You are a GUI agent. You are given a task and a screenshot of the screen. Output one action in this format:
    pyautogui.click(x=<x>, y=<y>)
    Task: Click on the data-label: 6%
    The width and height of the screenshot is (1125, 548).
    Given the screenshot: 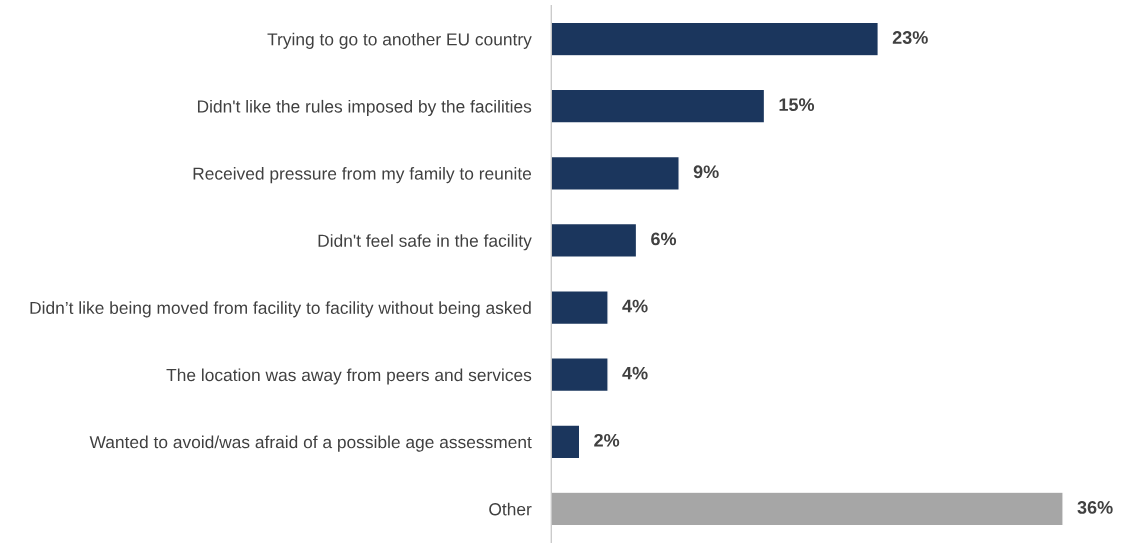 What is the action you would take?
    pyautogui.click(x=664, y=239)
    